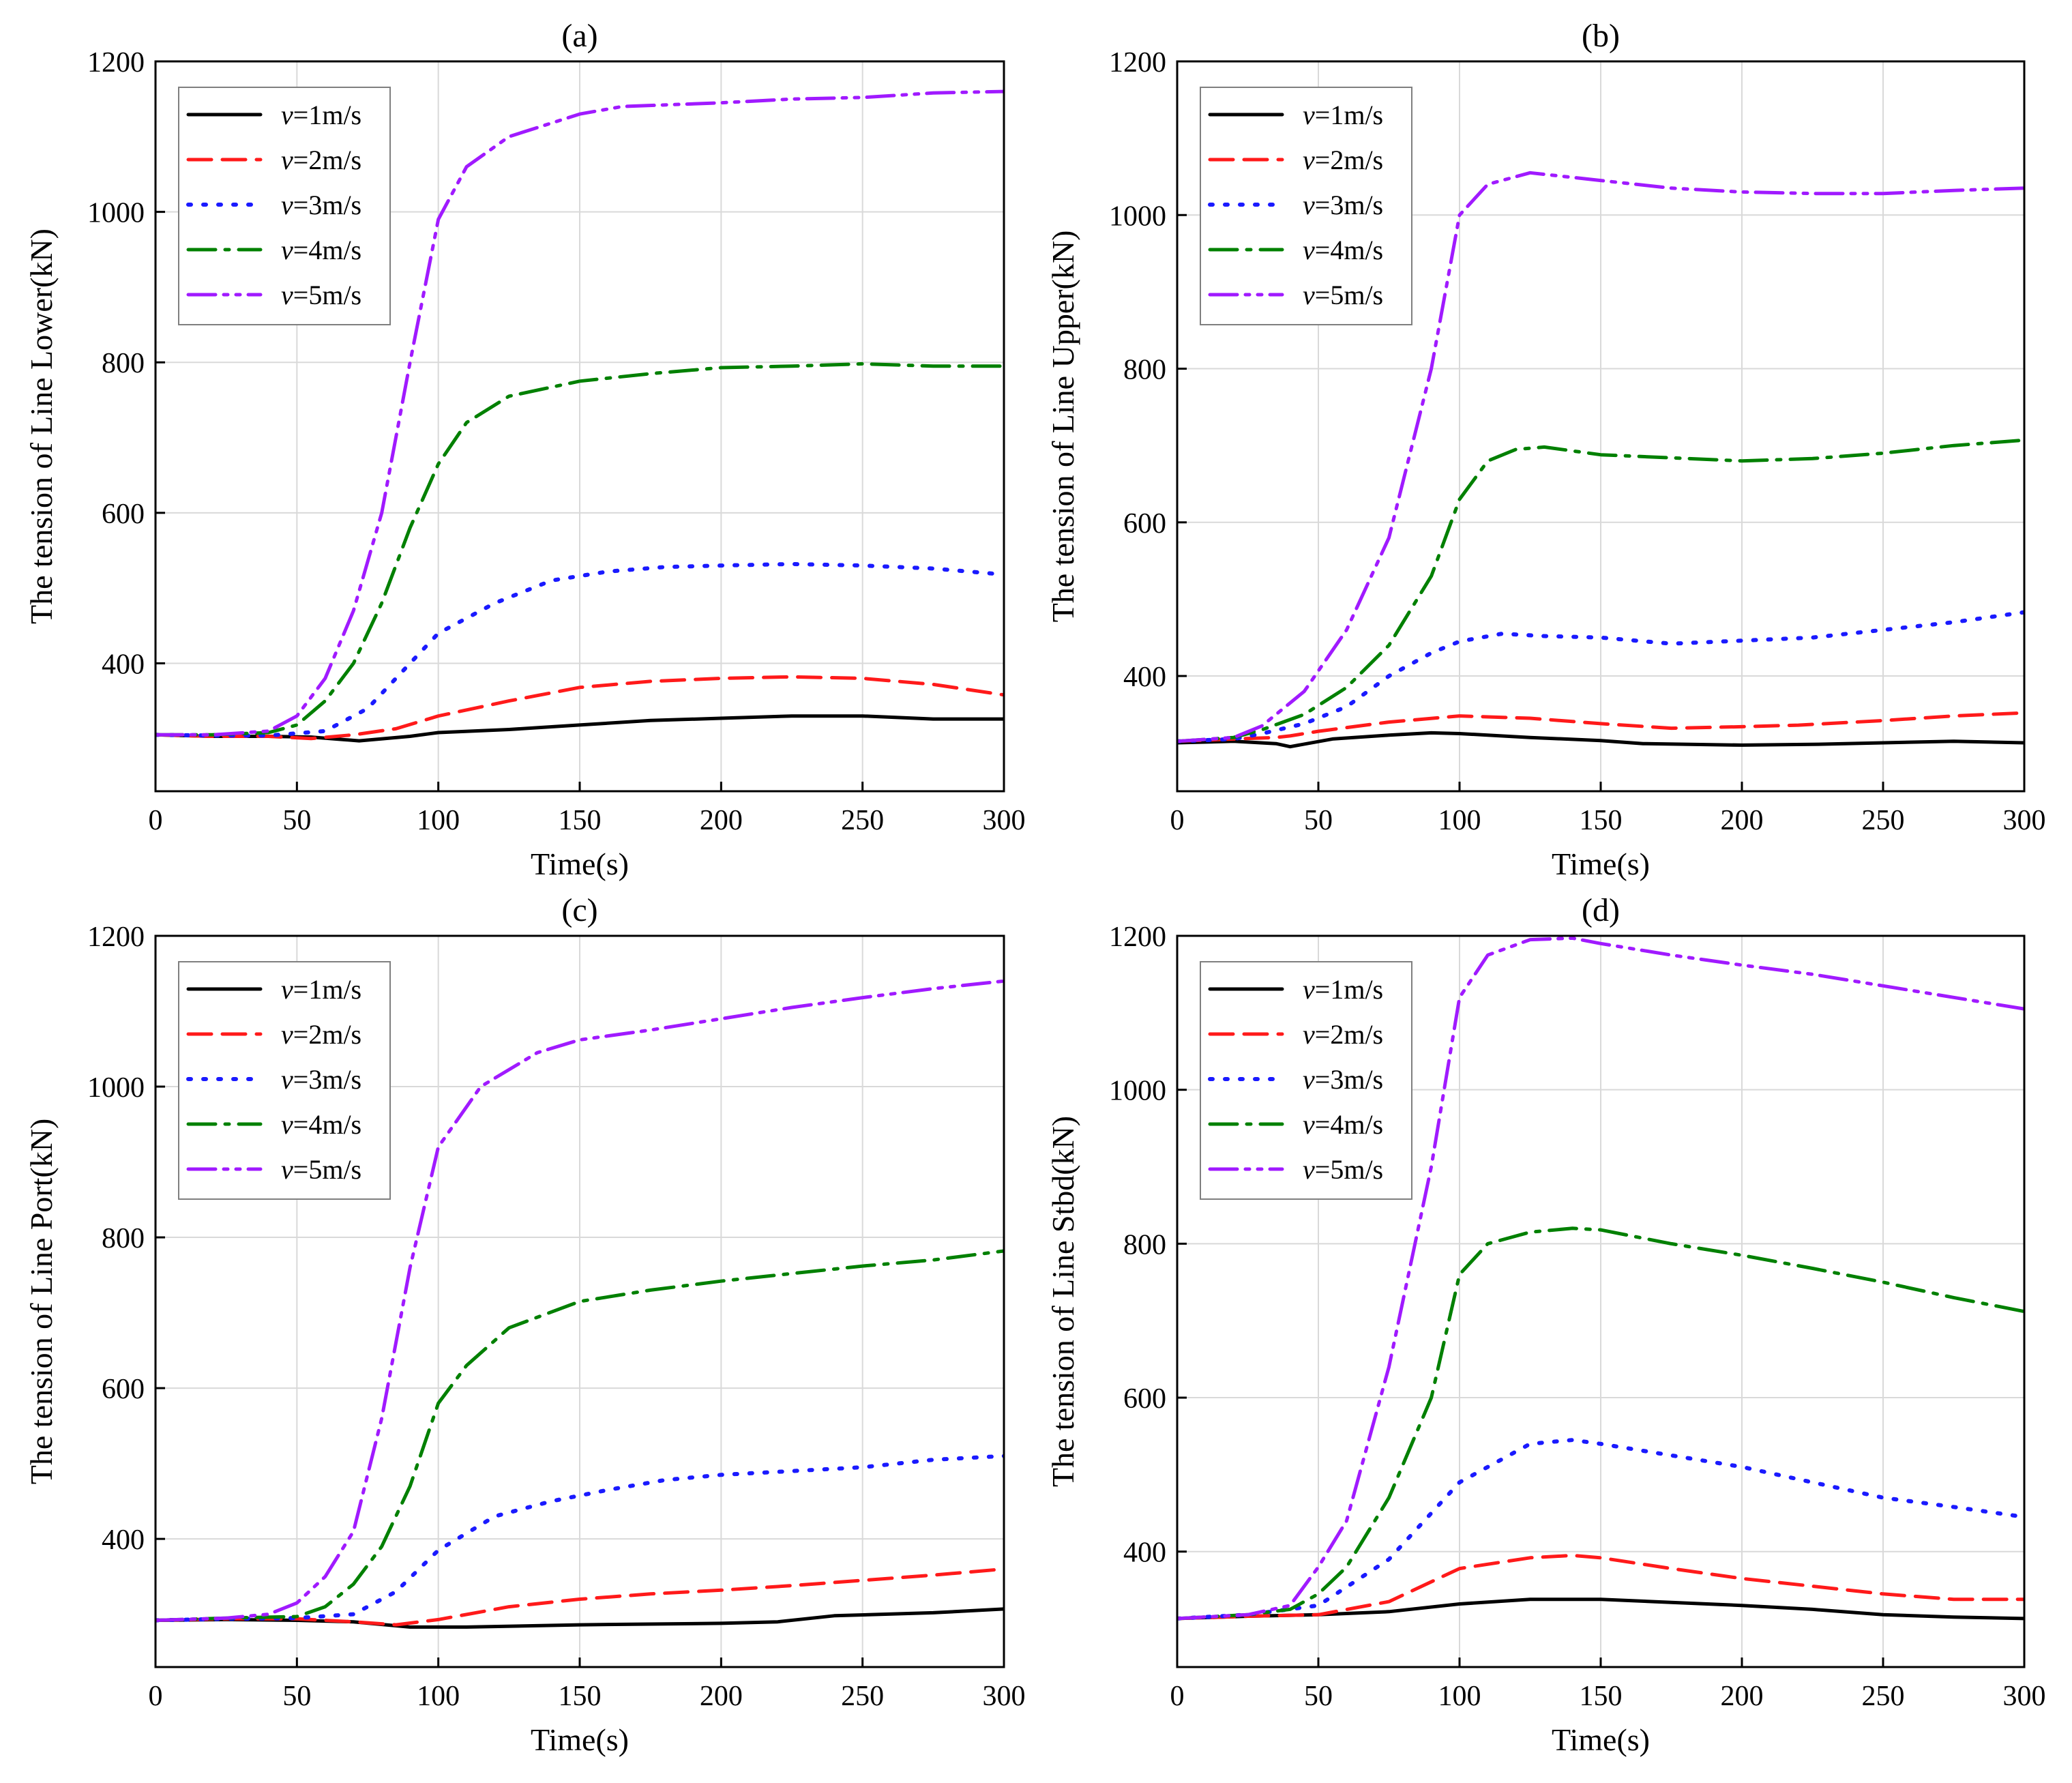 The height and width of the screenshot is (1783, 2072). Describe the element at coordinates (1063, 1301) in the screenshot. I see `y-axis-title: The tension of Line Stbd(kN)` at that location.